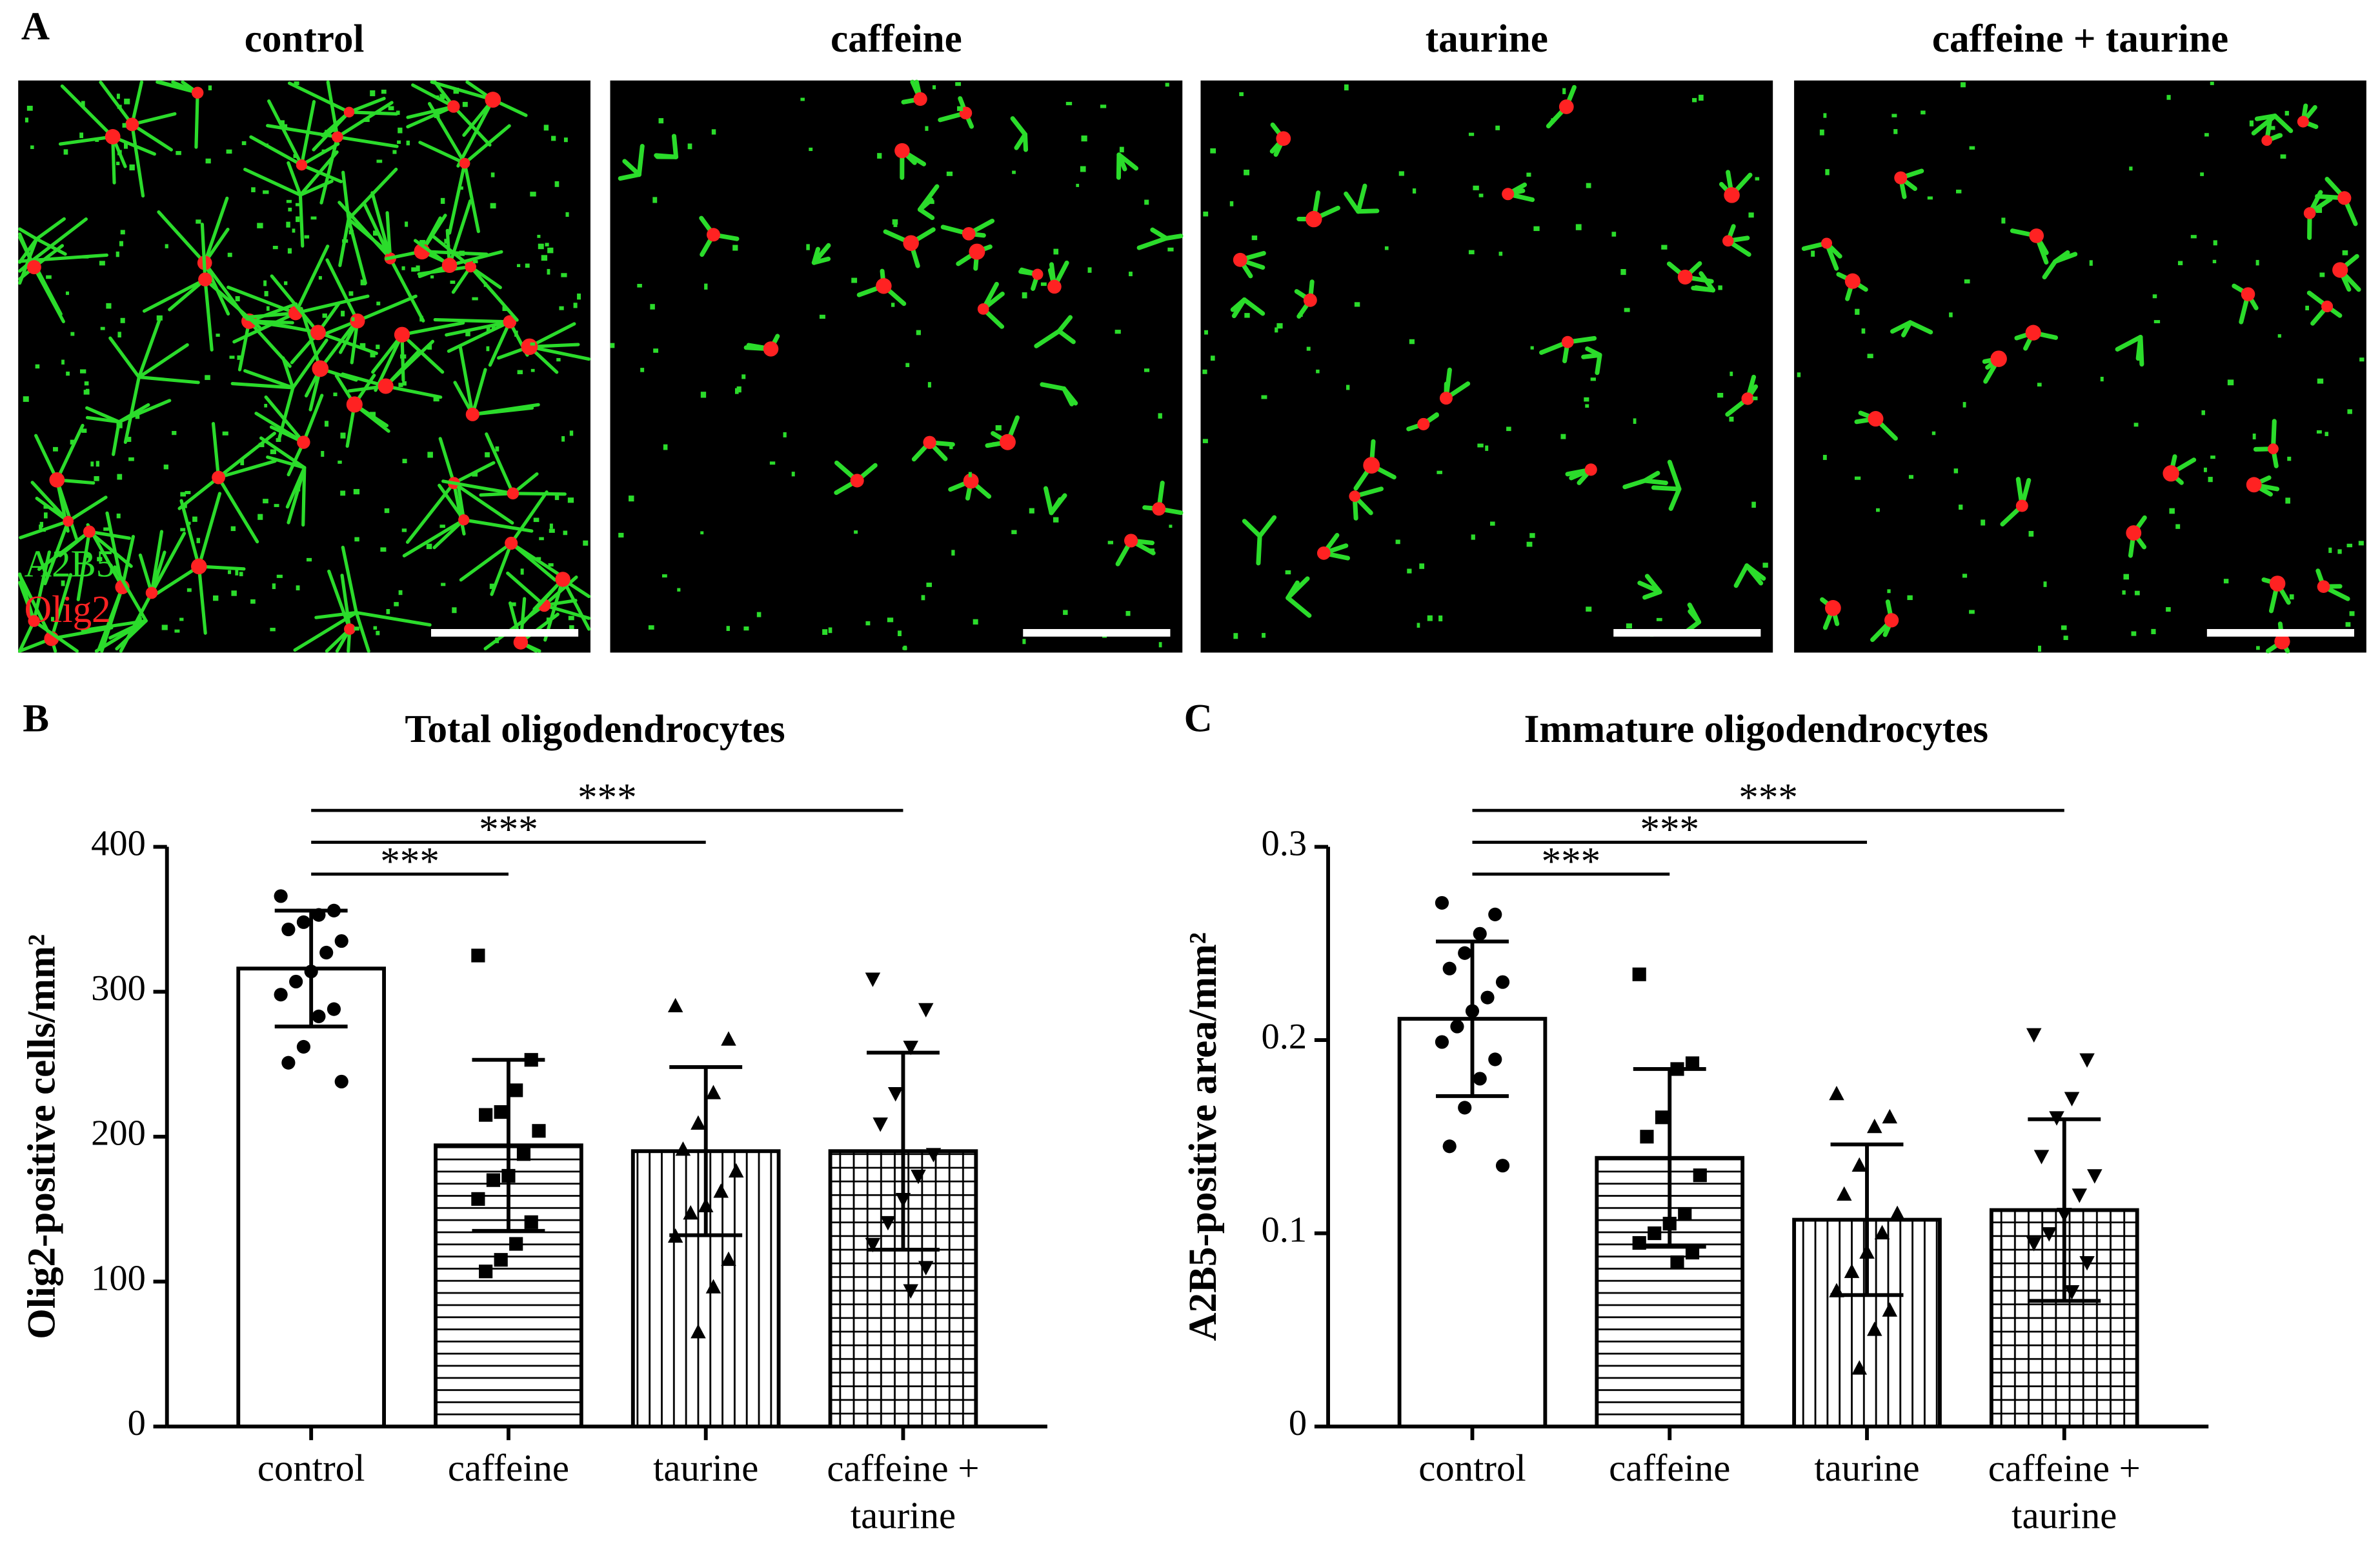 This screenshot has width=2380, height=1551. I want to click on image-title: caffeine, so click(896, 39).